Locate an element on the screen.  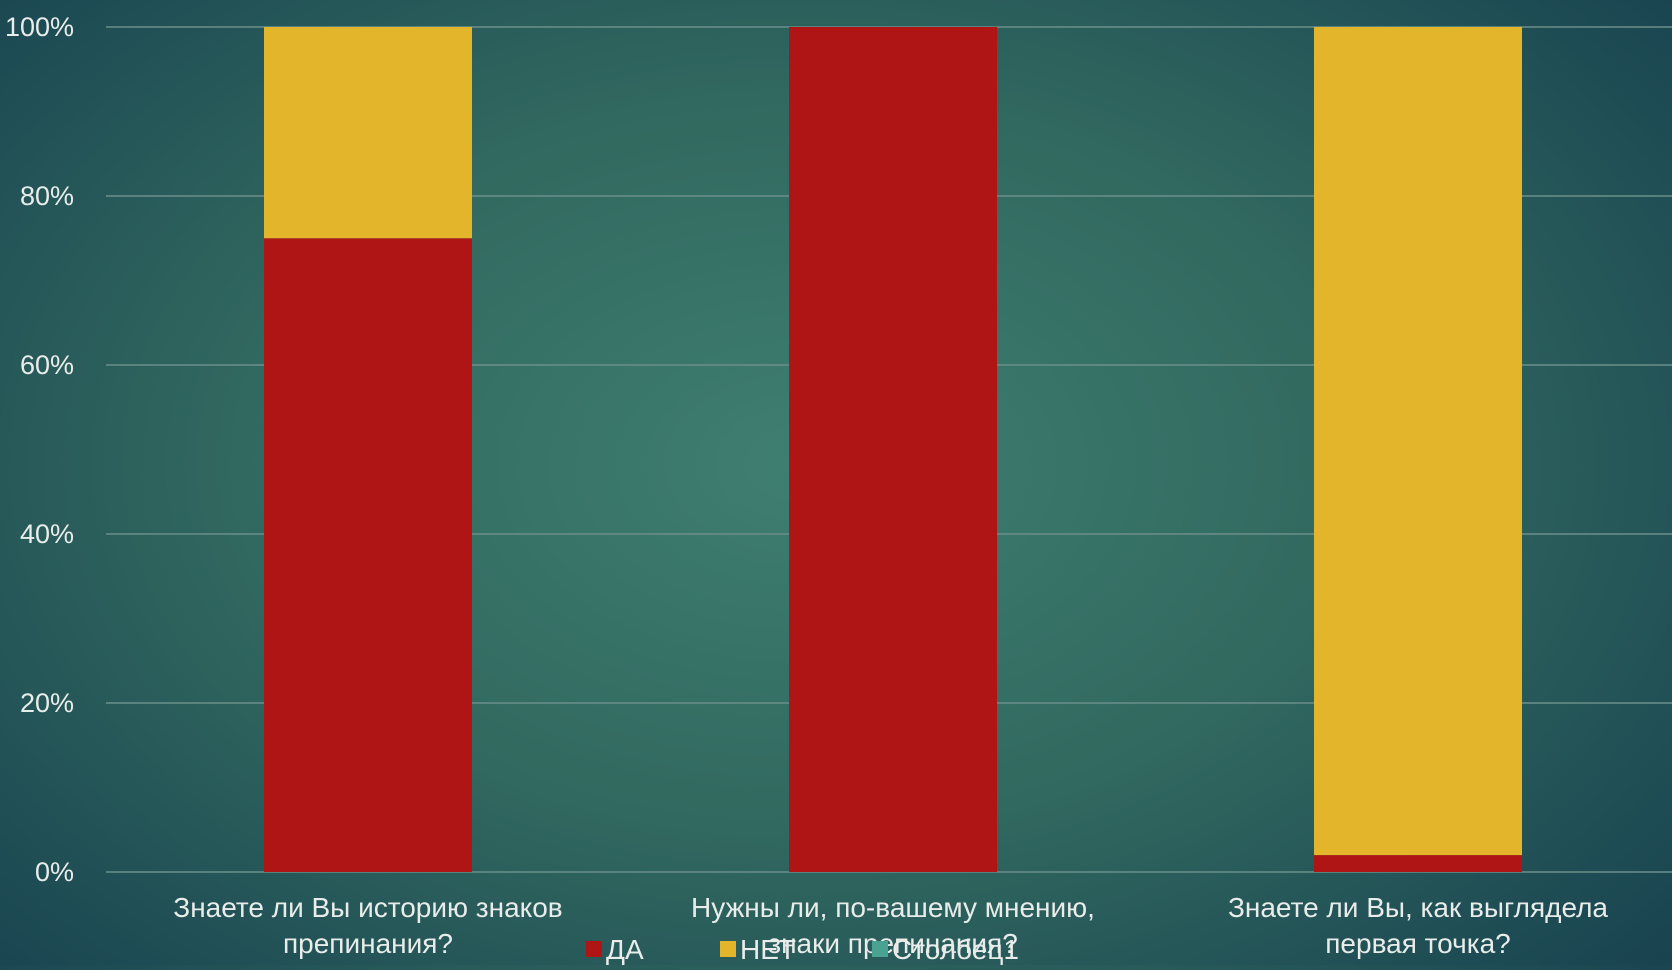
y-tick-label: 0% is located at coordinates (54, 872).